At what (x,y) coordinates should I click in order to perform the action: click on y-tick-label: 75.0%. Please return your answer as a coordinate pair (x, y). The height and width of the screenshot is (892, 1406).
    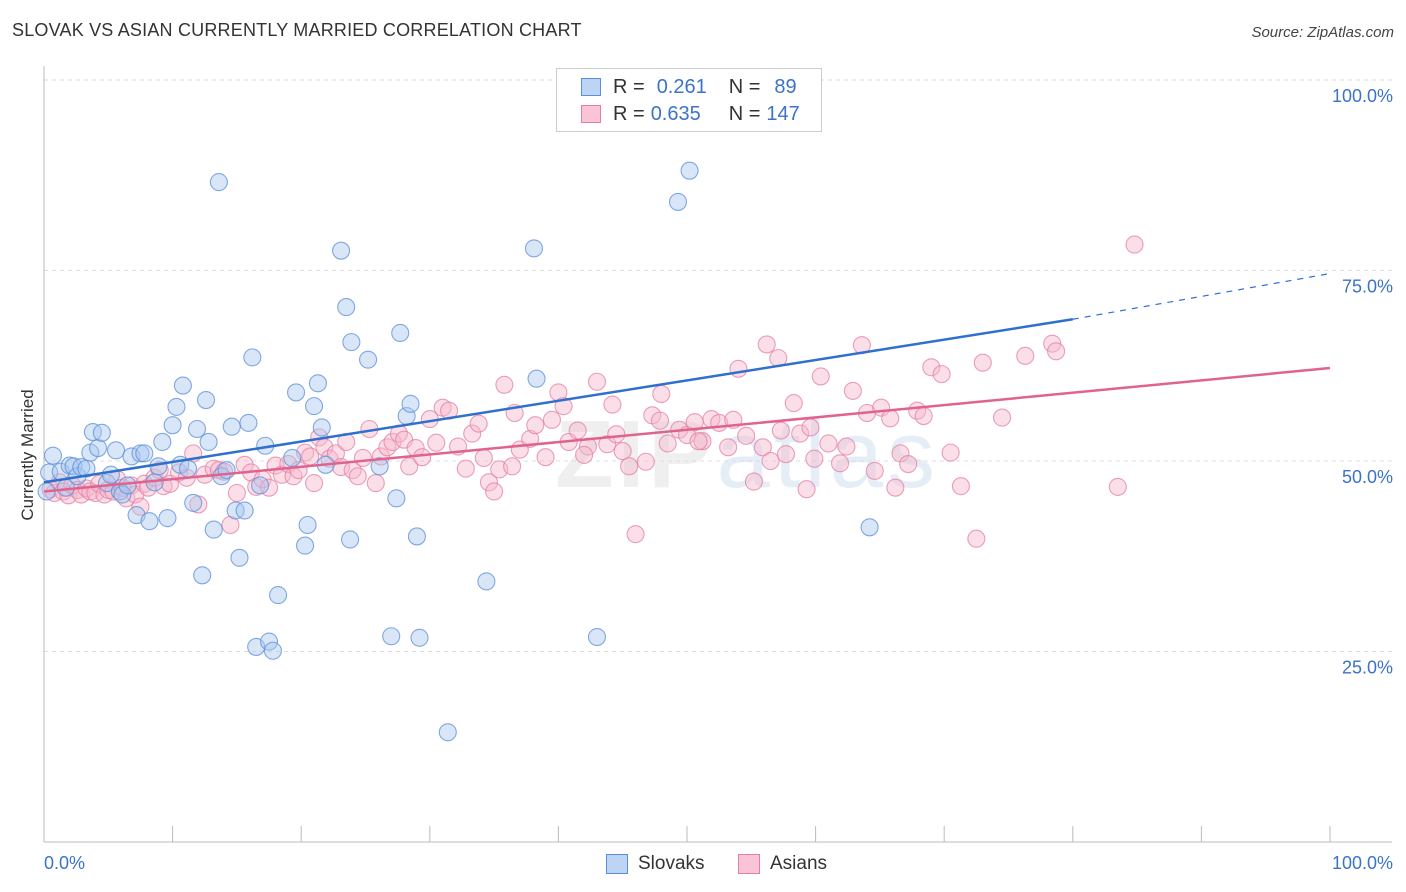
    Looking at the image, I should click on (1367, 287).